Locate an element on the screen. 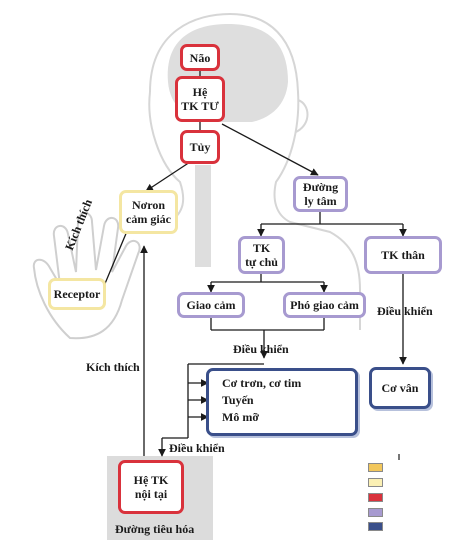 This screenshot has height=550, width=465. node-nao: Não is located at coordinates (200, 57).